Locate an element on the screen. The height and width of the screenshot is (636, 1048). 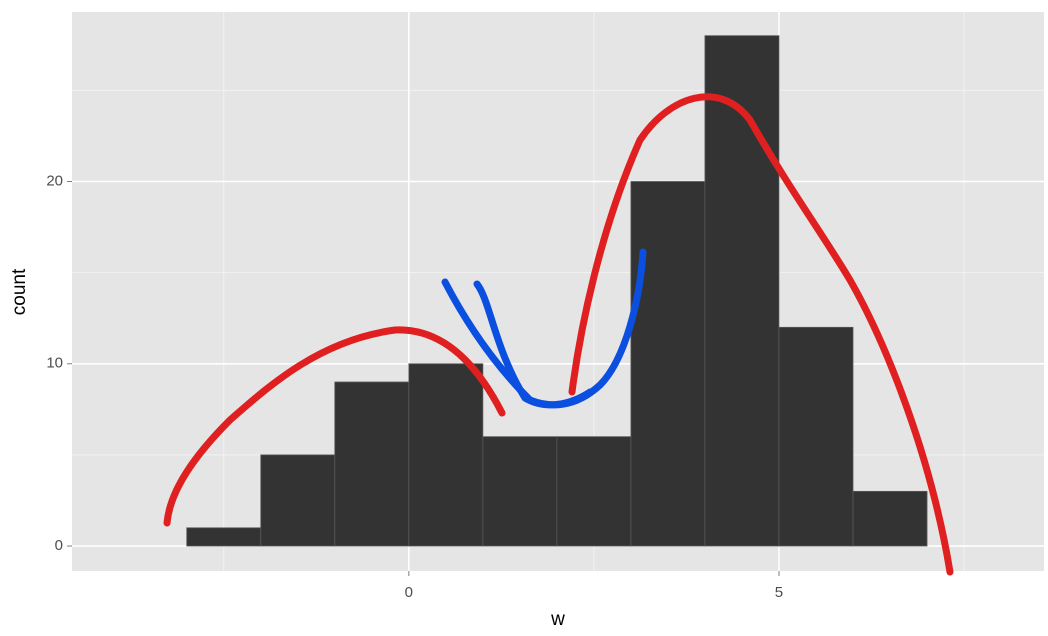
x-axis-label: w is located at coordinates (557, 619).